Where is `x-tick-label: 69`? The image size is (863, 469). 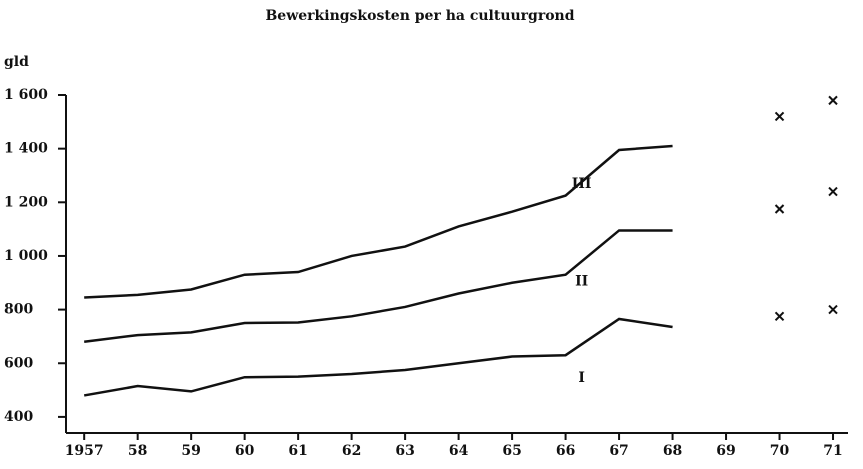 x-tick-label: 69 is located at coordinates (725, 451).